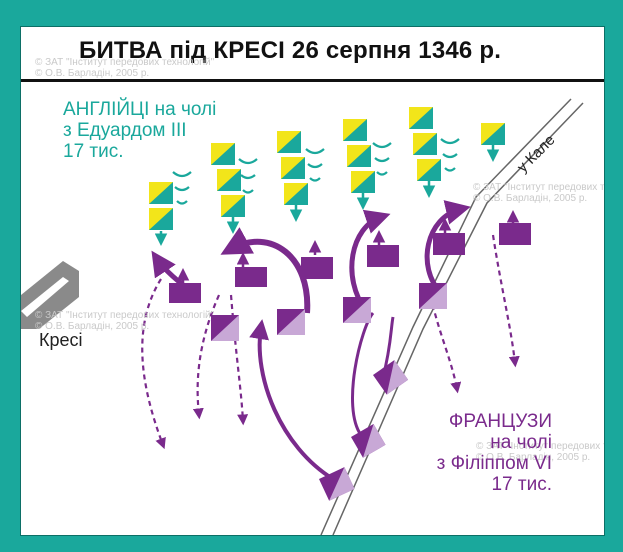 The height and width of the screenshot is (552, 623). I want to click on english-archers, so click(316, 171).